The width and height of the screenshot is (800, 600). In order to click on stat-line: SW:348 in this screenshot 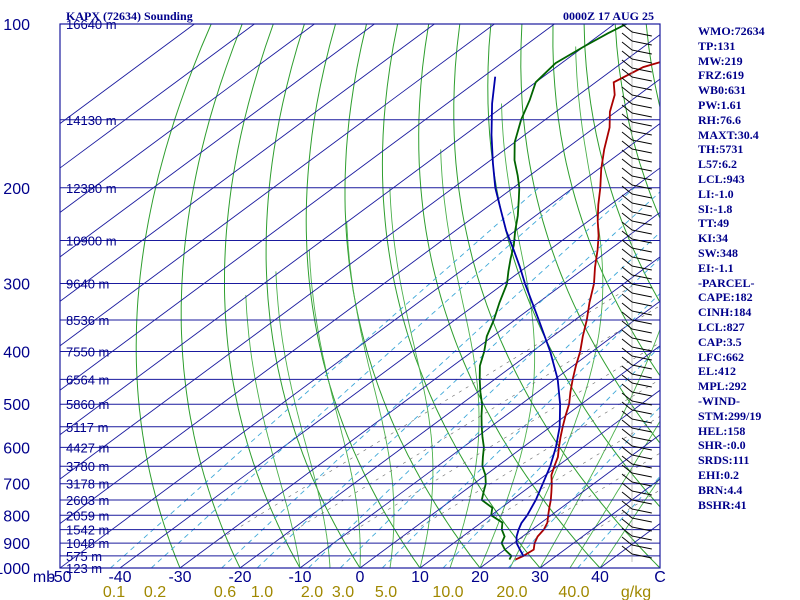, I will do `click(718, 252)`.